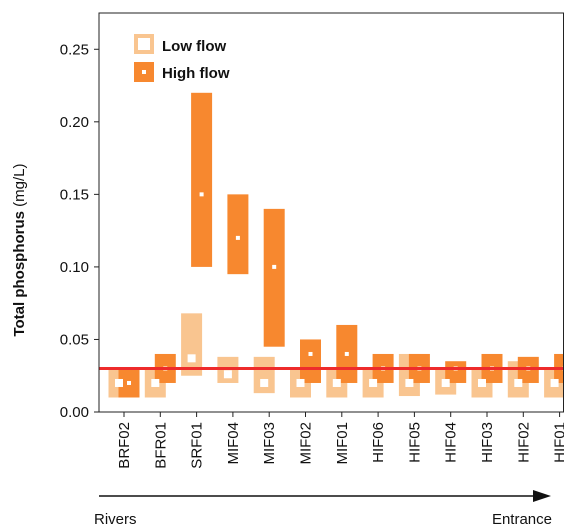 This screenshot has height=529, width=564. I want to click on legend-high-flow-label: High flow, so click(196, 73).